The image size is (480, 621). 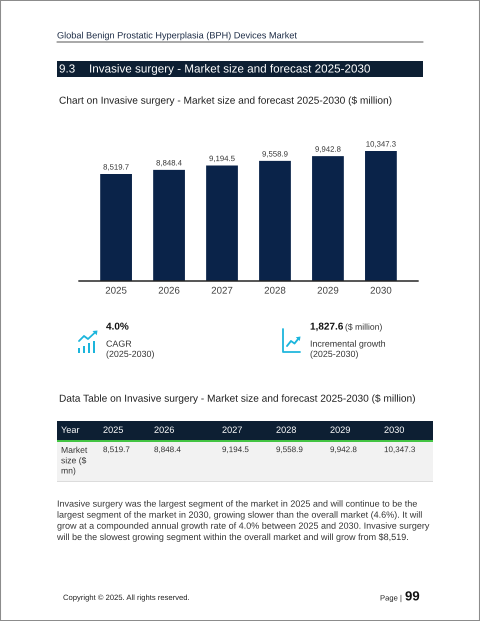 What do you see at coordinates (226, 101) in the screenshot?
I see `chart-title: Chart on Invasive surgery - Market size and forecast 2025-2030 ($ million)` at bounding box center [226, 101].